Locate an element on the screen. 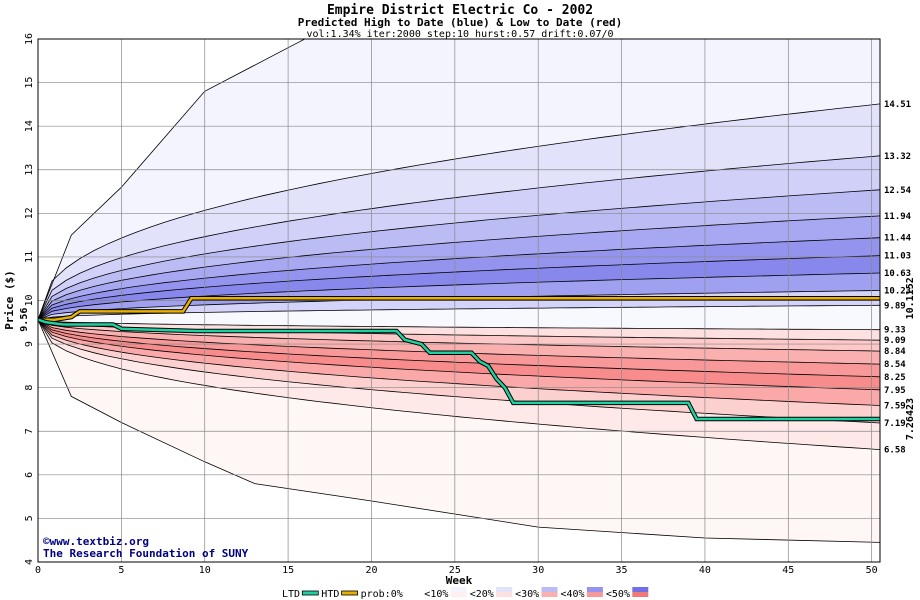 This screenshot has height=600, width=920. band-end-label: 11.03 is located at coordinates (897, 257).